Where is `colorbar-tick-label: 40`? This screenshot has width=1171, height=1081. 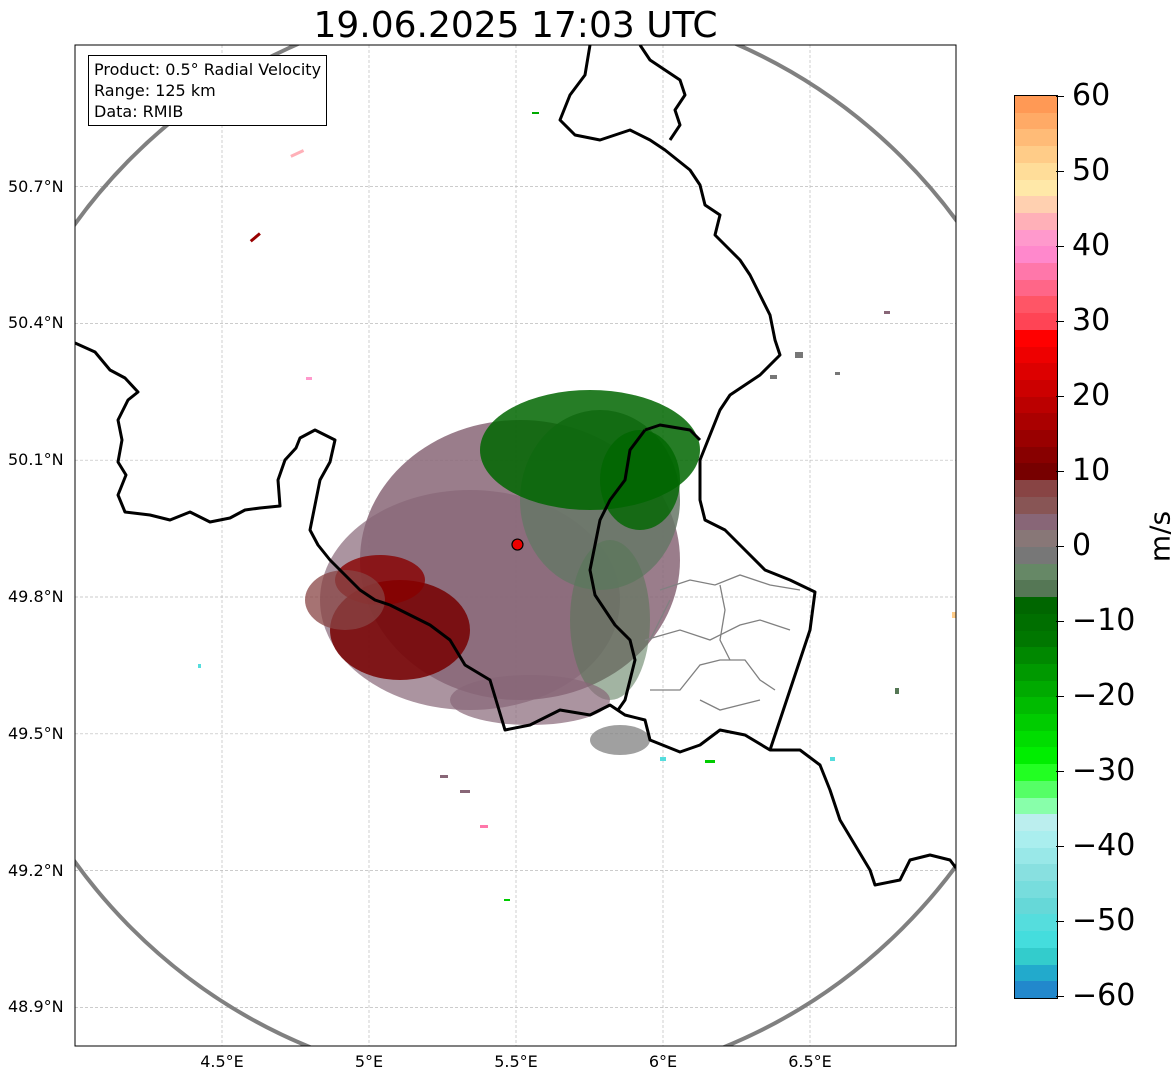 colorbar-tick-label: 40 is located at coordinates (1091, 245).